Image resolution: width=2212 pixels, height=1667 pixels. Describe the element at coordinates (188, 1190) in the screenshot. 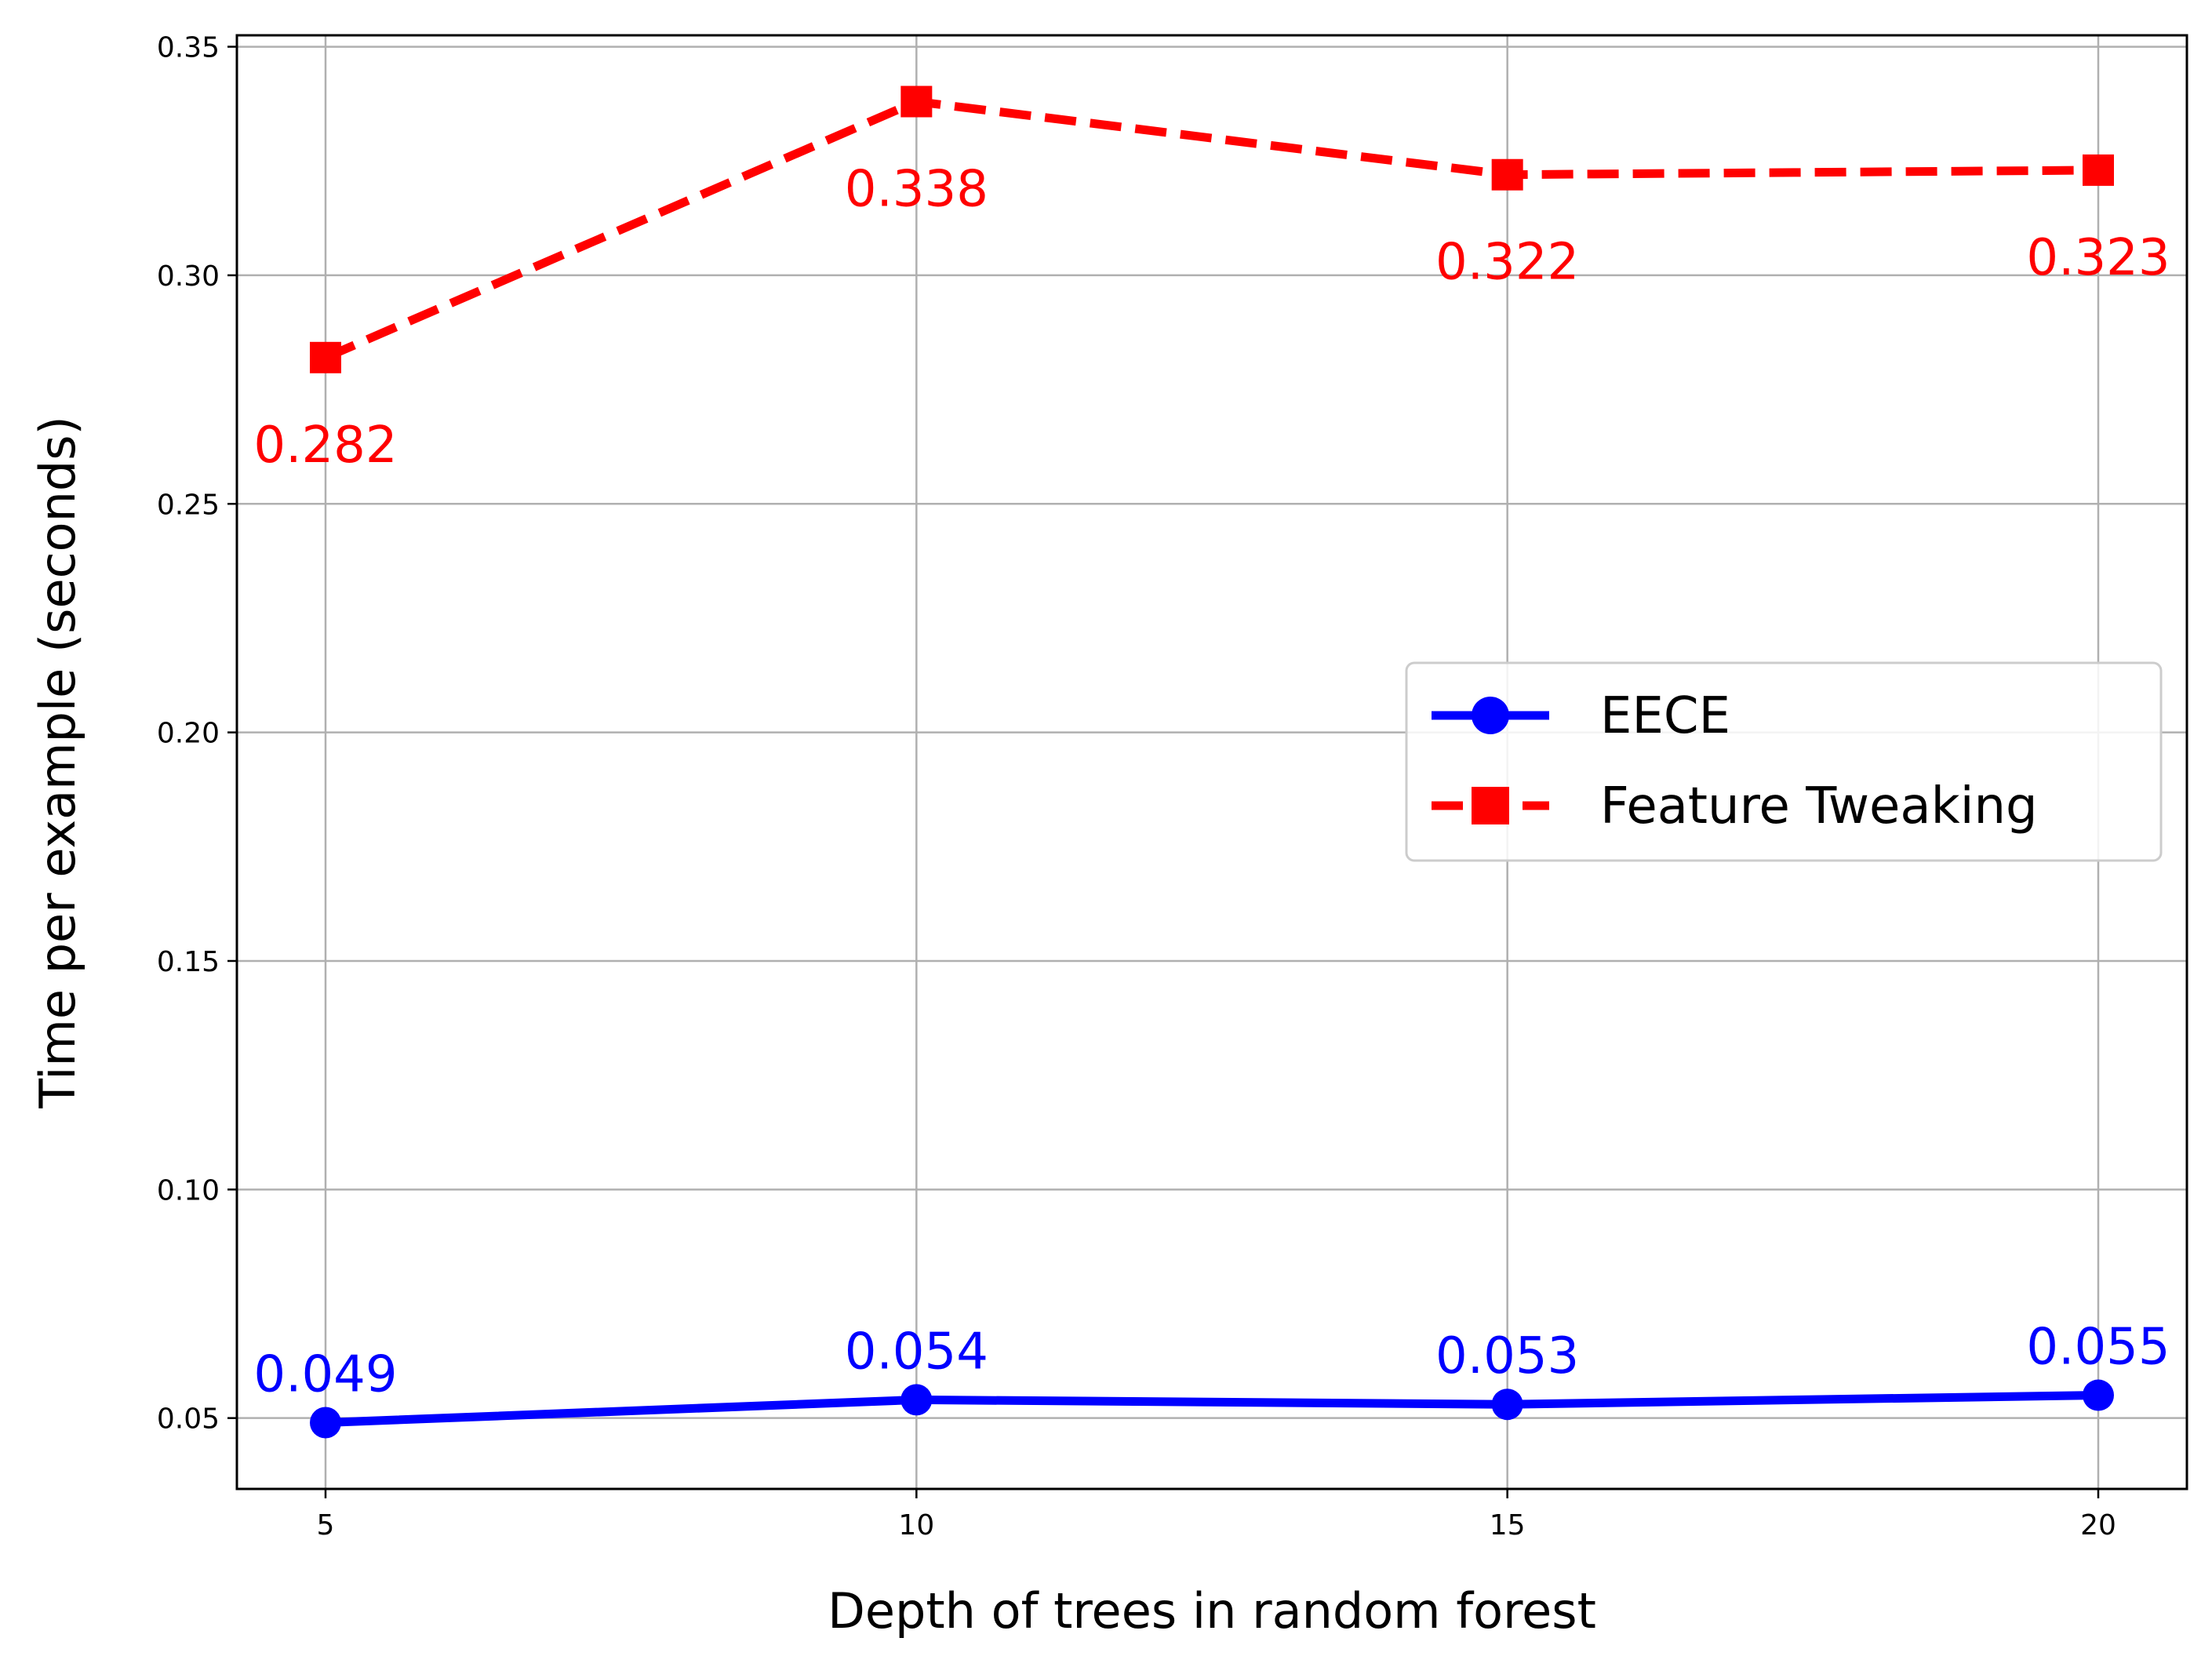

I see `y-tick-label: 0.10` at that location.